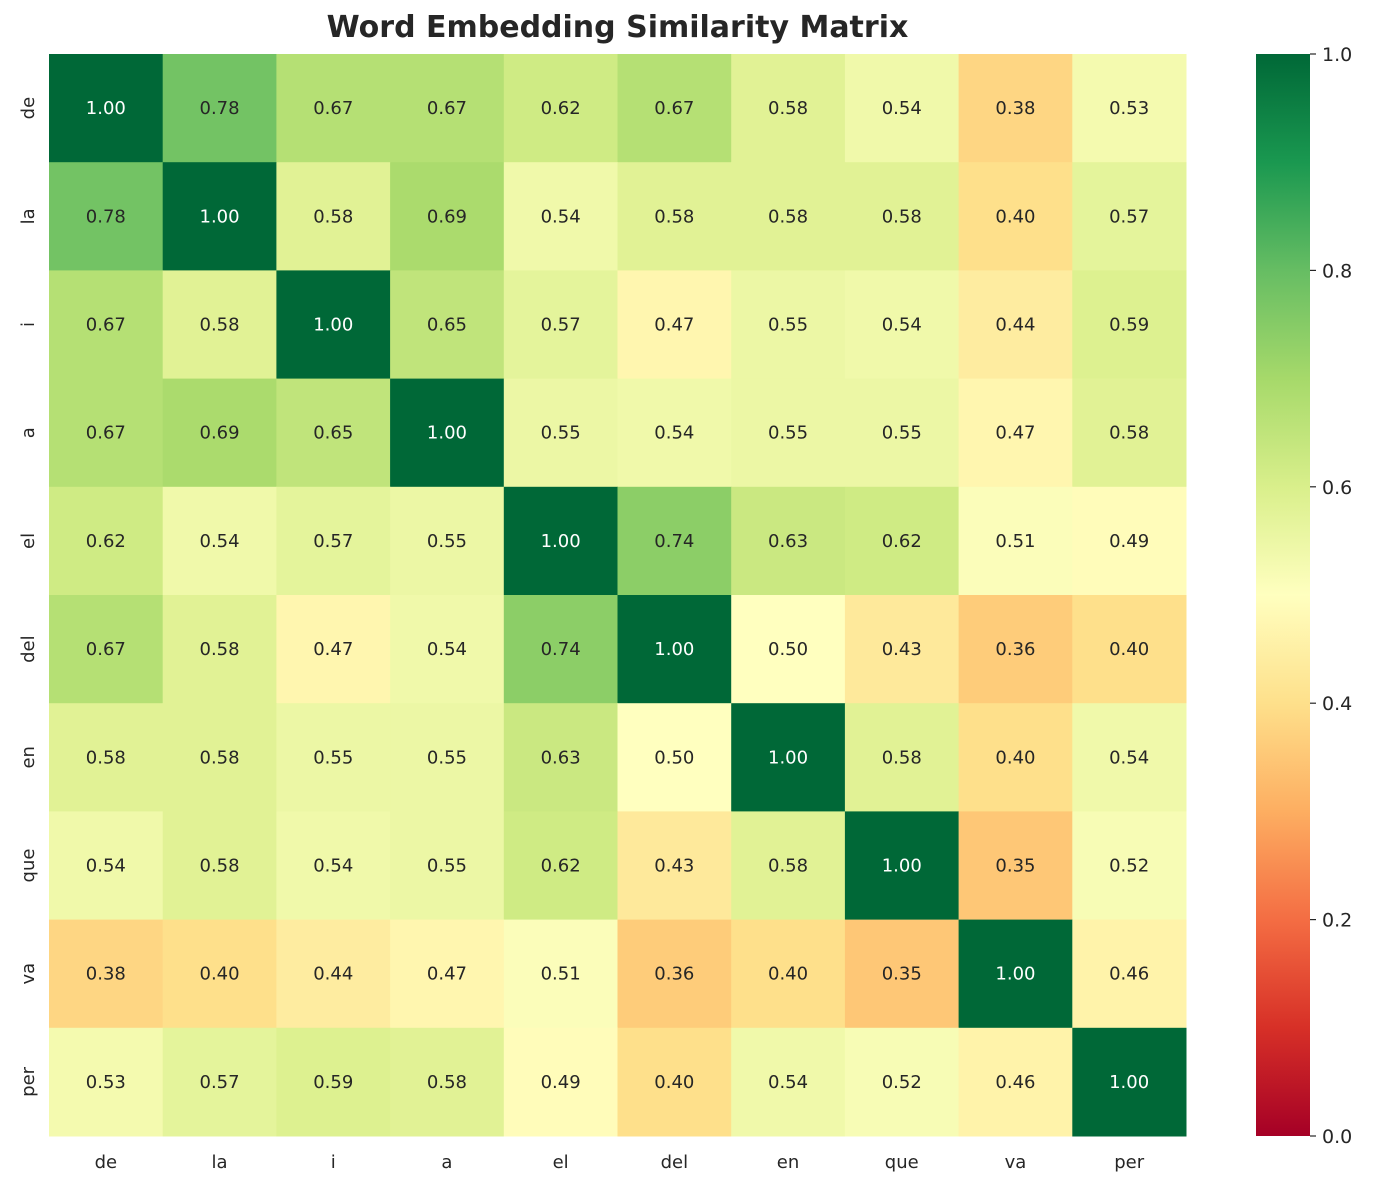 The image size is (1373, 1186). What do you see at coordinates (788, 541) in the screenshot?
I see `cell-label: 0.63` at bounding box center [788, 541].